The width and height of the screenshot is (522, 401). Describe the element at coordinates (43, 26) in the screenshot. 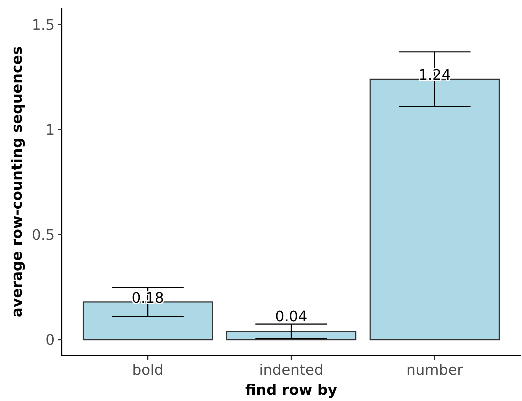

I see `y-tick-label: 1.5` at that location.